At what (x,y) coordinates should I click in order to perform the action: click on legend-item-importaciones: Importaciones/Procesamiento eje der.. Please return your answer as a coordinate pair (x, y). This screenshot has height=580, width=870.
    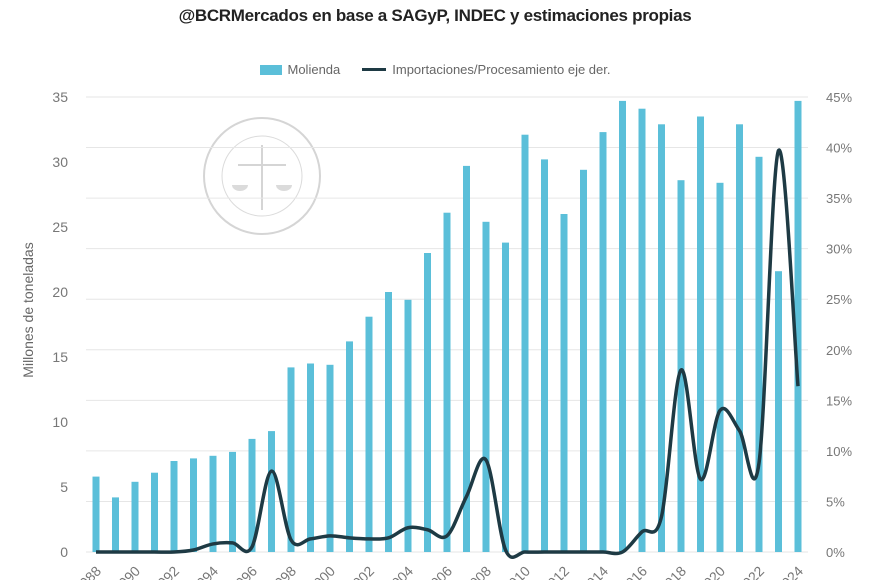
    Looking at the image, I should click on (486, 69).